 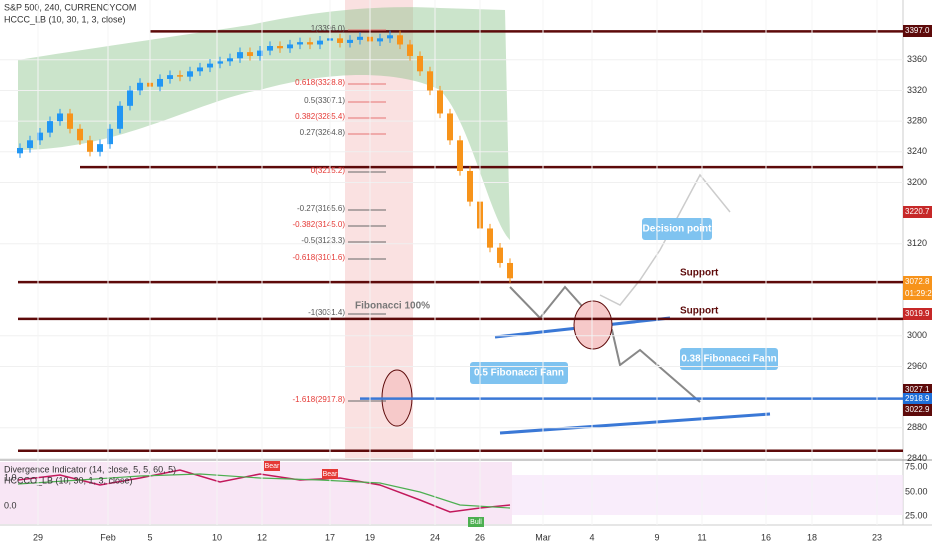 I want to click on y-tick-label: 3360, so click(x=917, y=59).